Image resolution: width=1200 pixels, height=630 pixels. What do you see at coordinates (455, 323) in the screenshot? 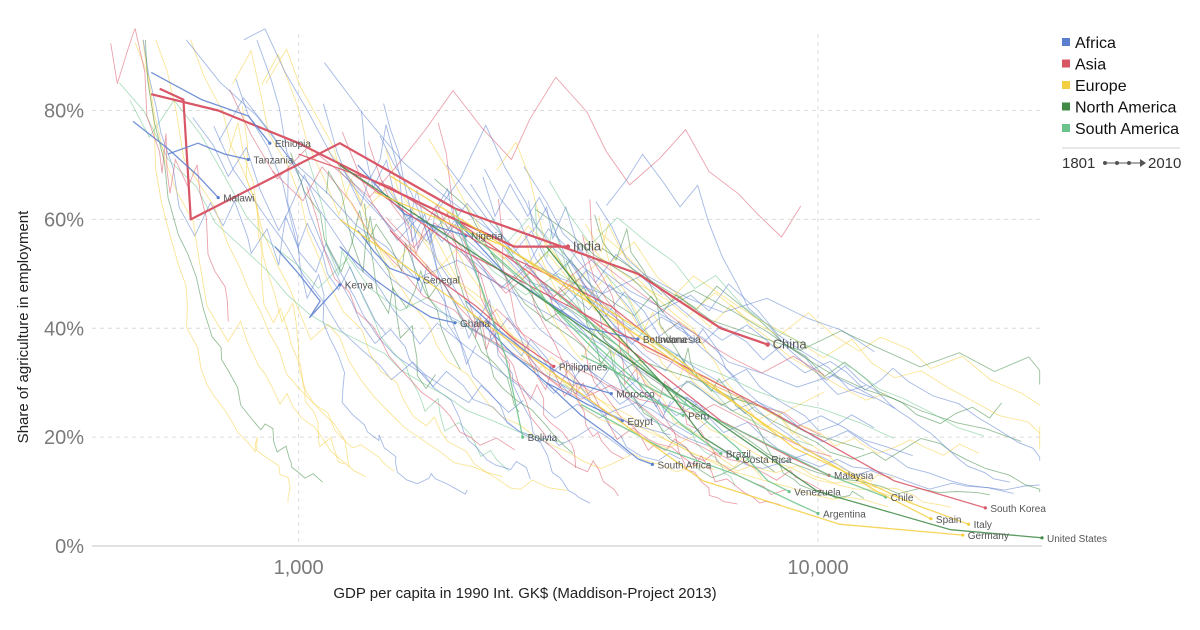
I see `series-end-point-ghana` at bounding box center [455, 323].